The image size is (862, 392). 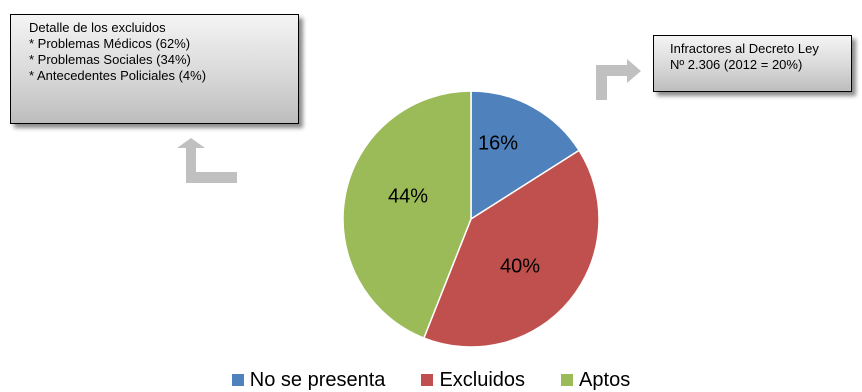 What do you see at coordinates (317, 380) in the screenshot?
I see `legend-label: No se presenta` at bounding box center [317, 380].